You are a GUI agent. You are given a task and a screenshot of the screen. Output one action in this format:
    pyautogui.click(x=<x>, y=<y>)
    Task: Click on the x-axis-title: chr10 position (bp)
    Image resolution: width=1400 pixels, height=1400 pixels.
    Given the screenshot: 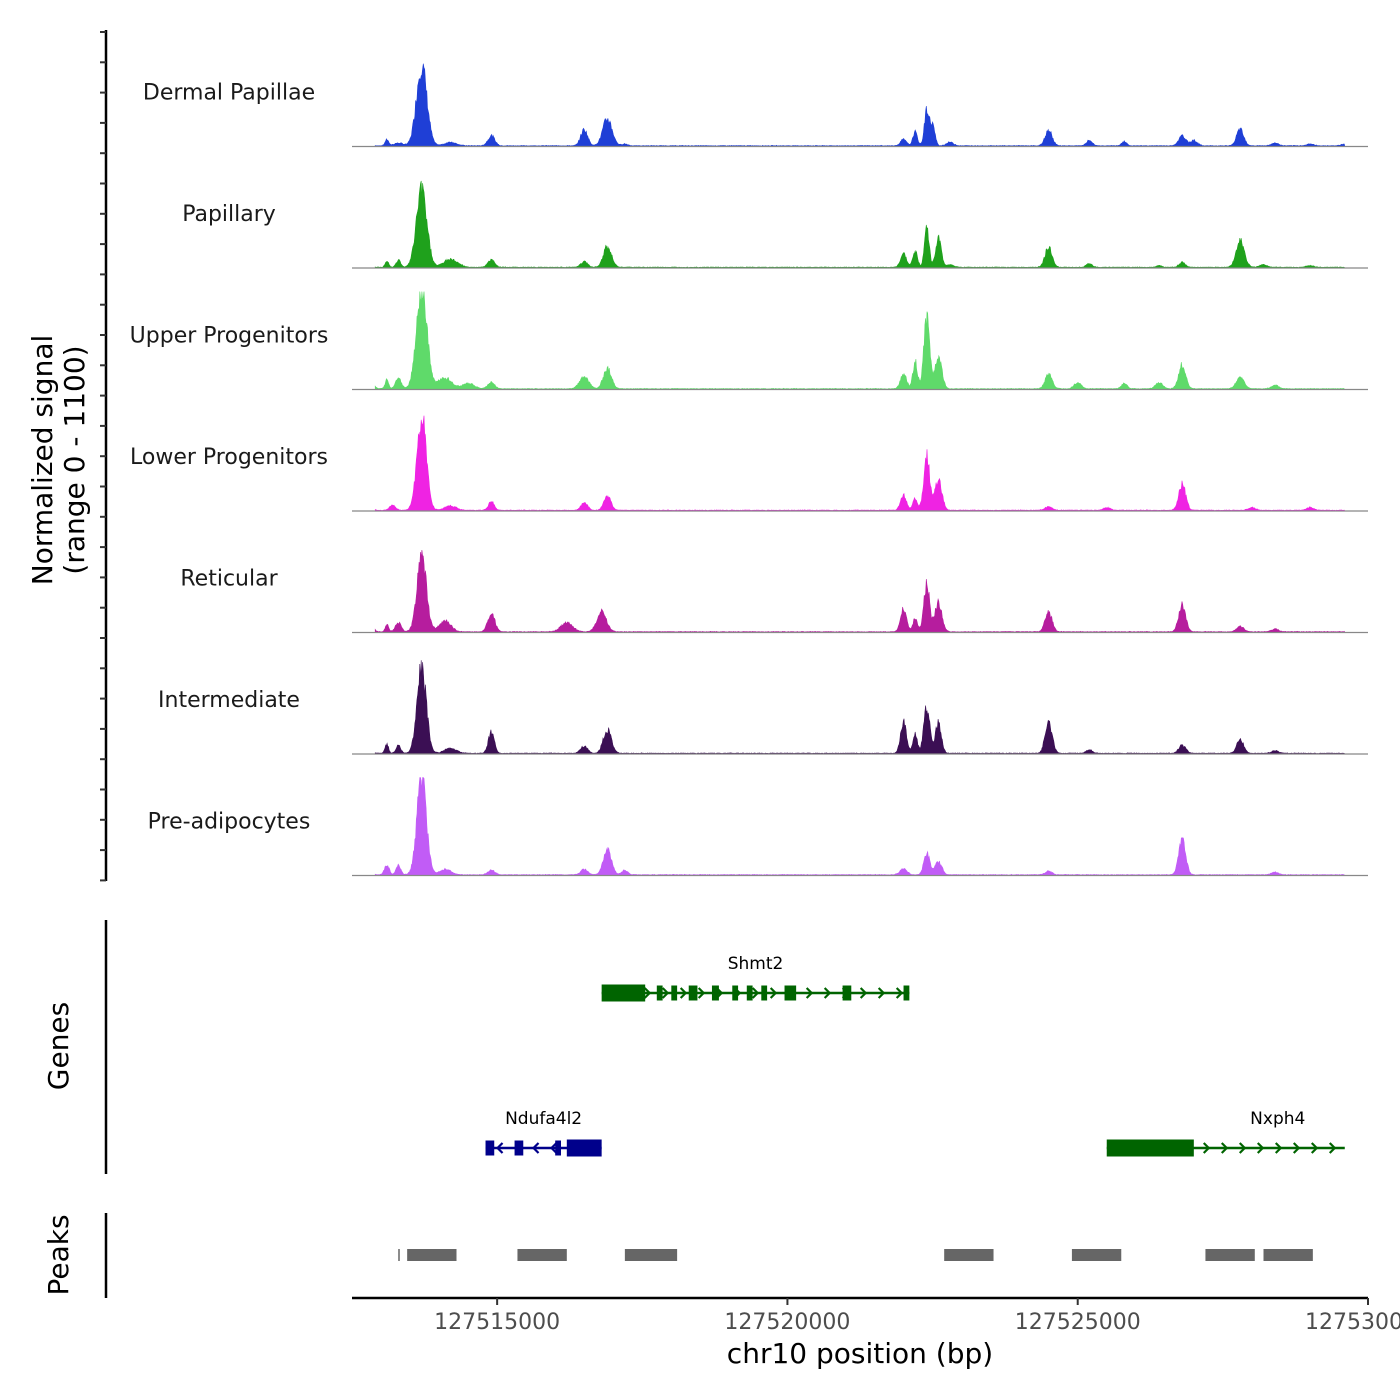 What is the action you would take?
    pyautogui.click(x=860, y=1353)
    